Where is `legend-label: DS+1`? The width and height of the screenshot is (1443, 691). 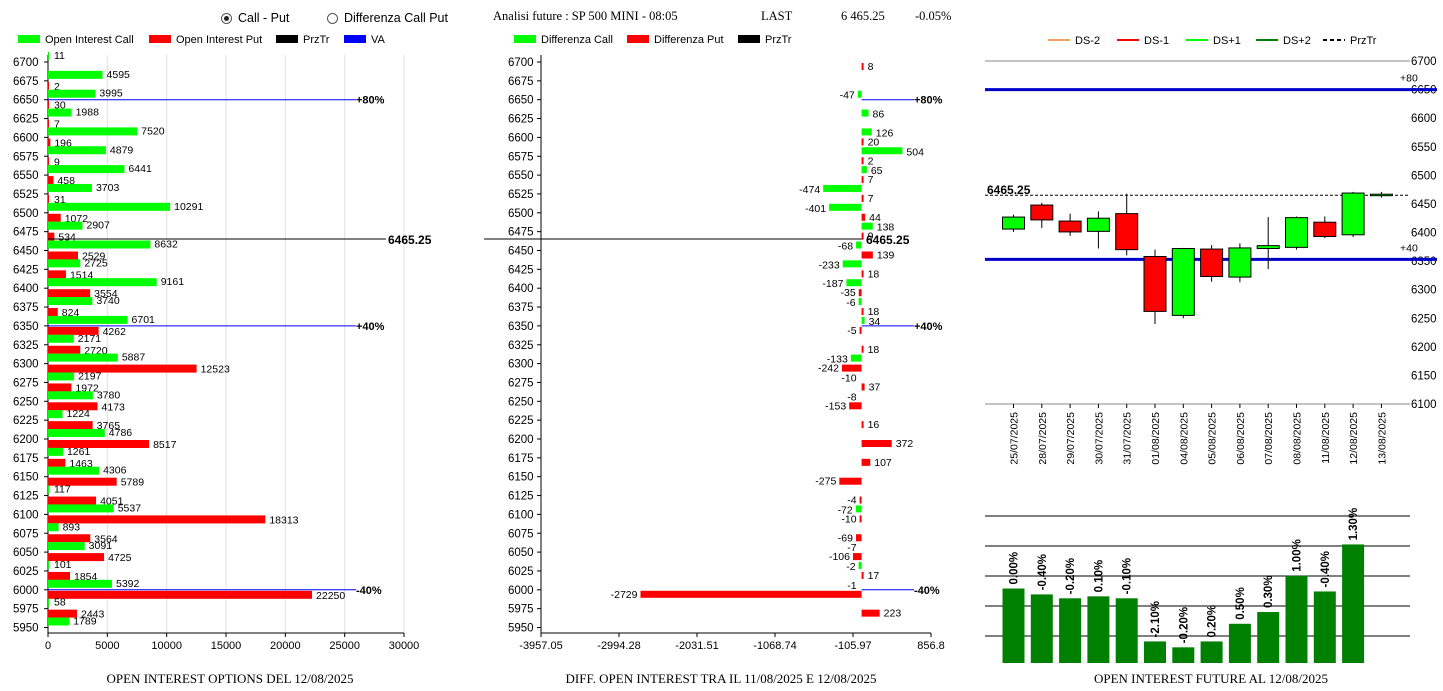
legend-label: DS+1 is located at coordinates (1227, 41).